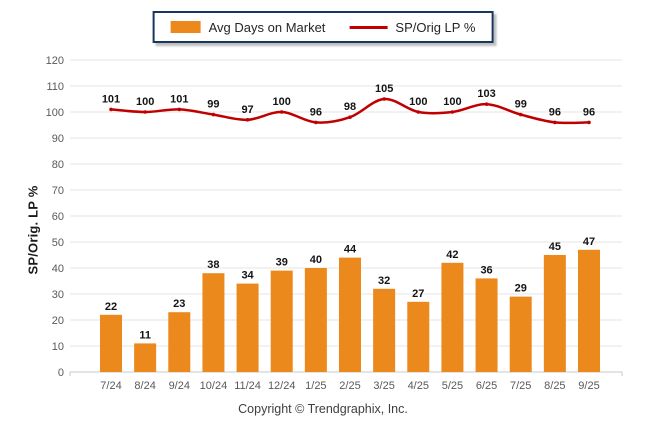  I want to click on x-tick-label: 4/25, so click(418, 386).